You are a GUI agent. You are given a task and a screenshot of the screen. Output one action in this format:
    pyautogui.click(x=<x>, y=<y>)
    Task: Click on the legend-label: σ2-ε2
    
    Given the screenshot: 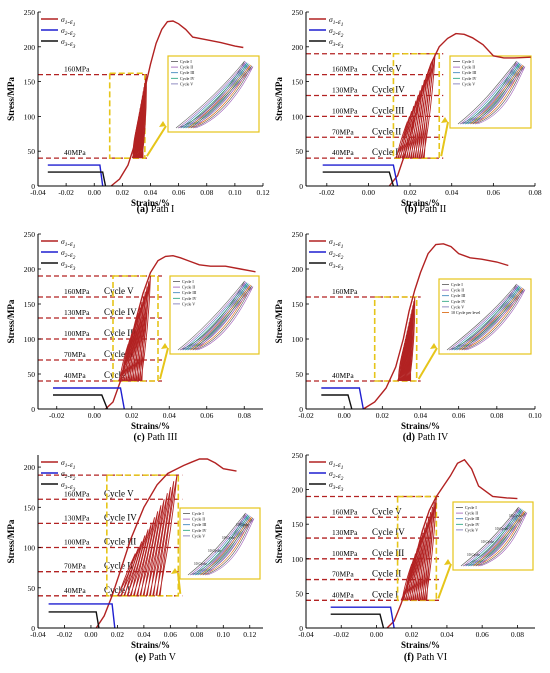 What is the action you would take?
    pyautogui.click(x=68, y=475)
    